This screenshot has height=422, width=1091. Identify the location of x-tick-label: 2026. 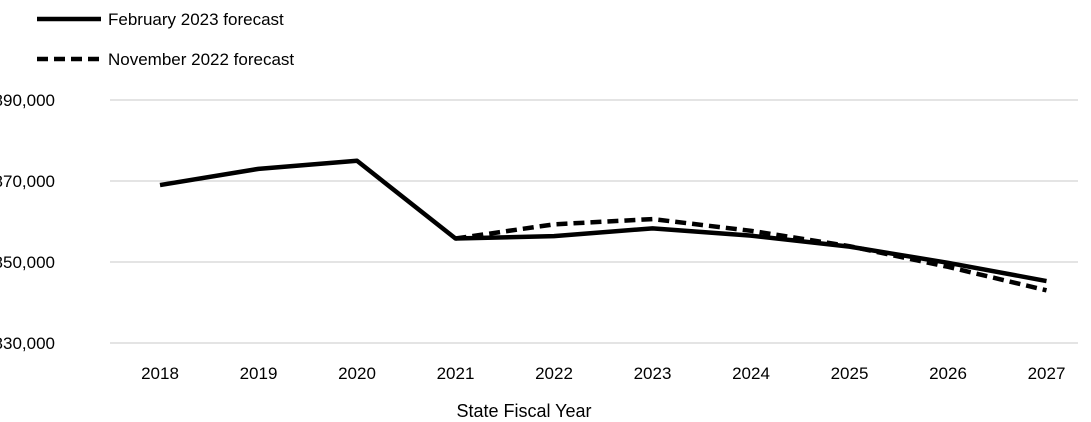
(948, 373).